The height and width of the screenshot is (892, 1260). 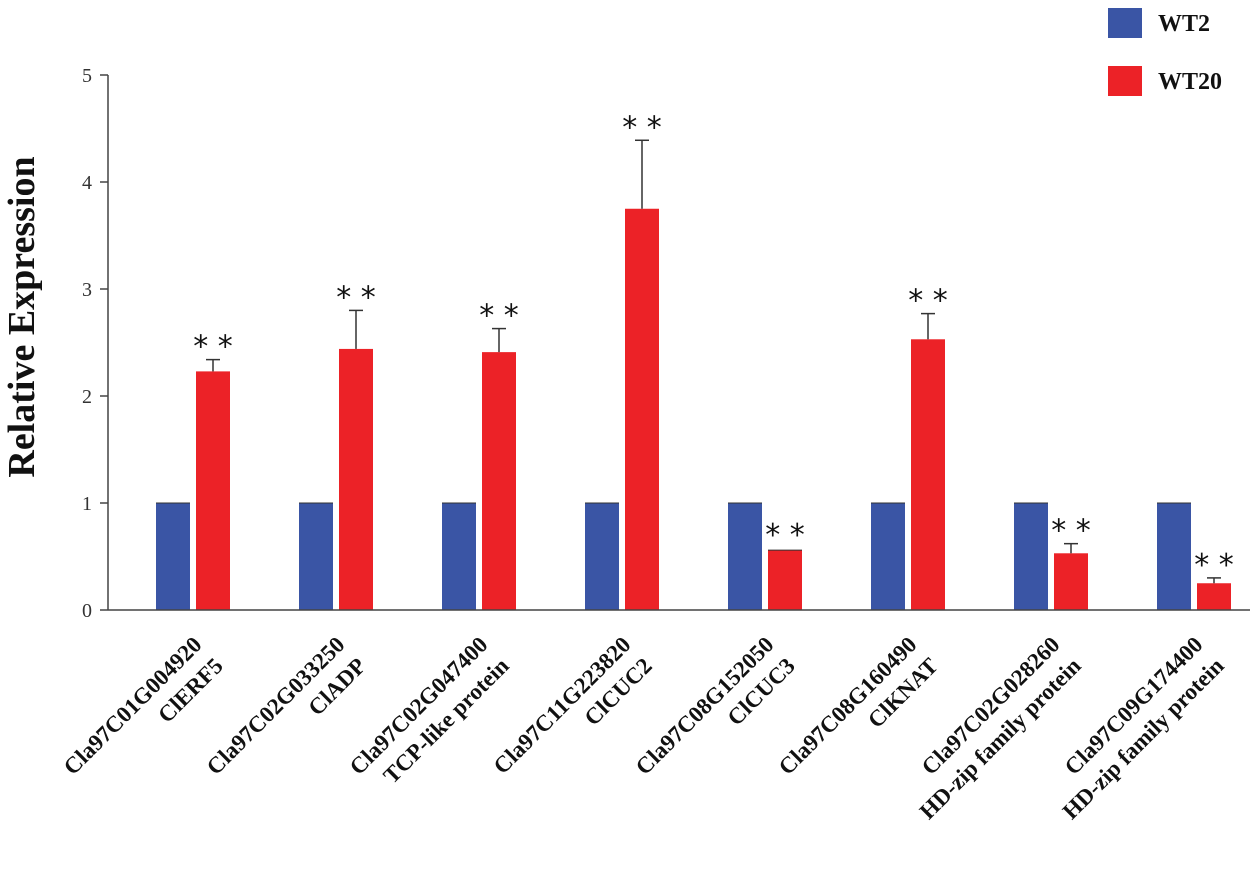 I want to click on legend-swatch-wt20, so click(x=1125, y=81).